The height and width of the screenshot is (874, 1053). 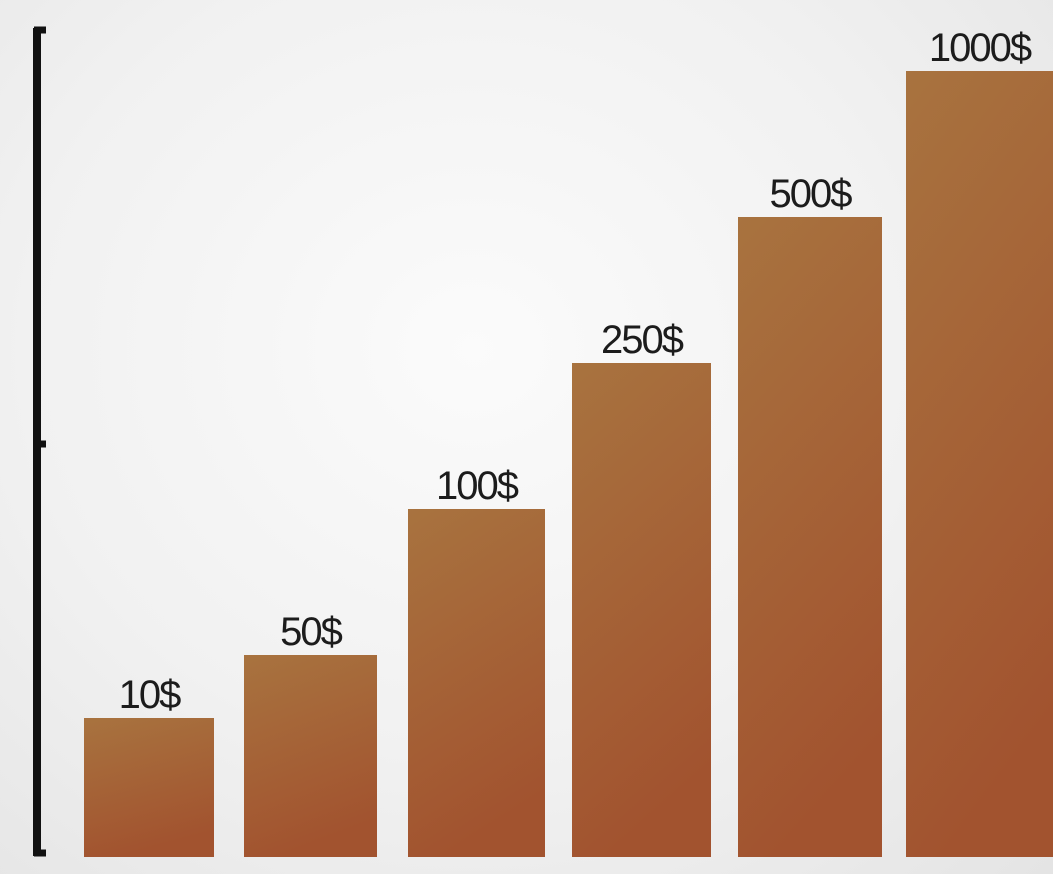 I want to click on bar-50usd, so click(x=310, y=756).